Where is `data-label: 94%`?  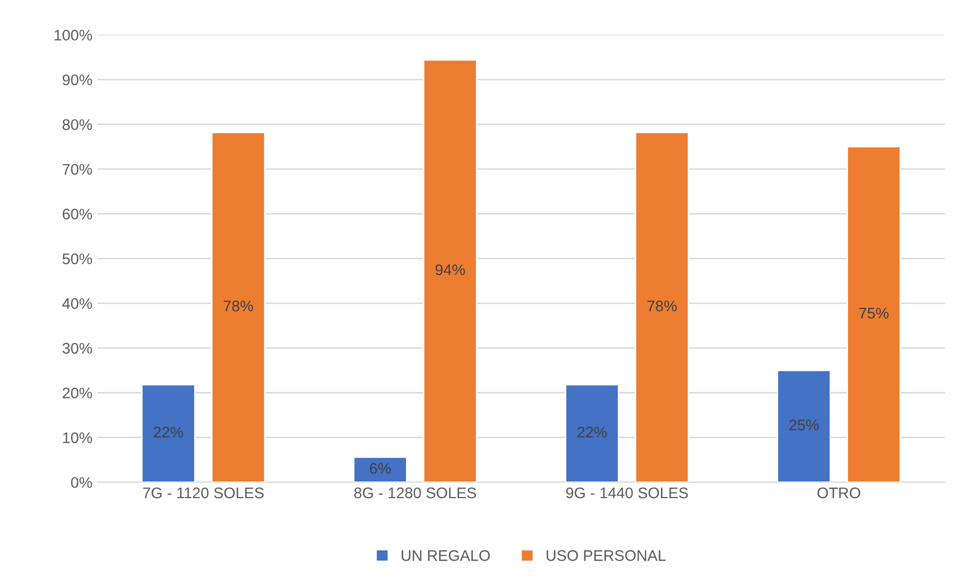 data-label: 94% is located at coordinates (450, 270).